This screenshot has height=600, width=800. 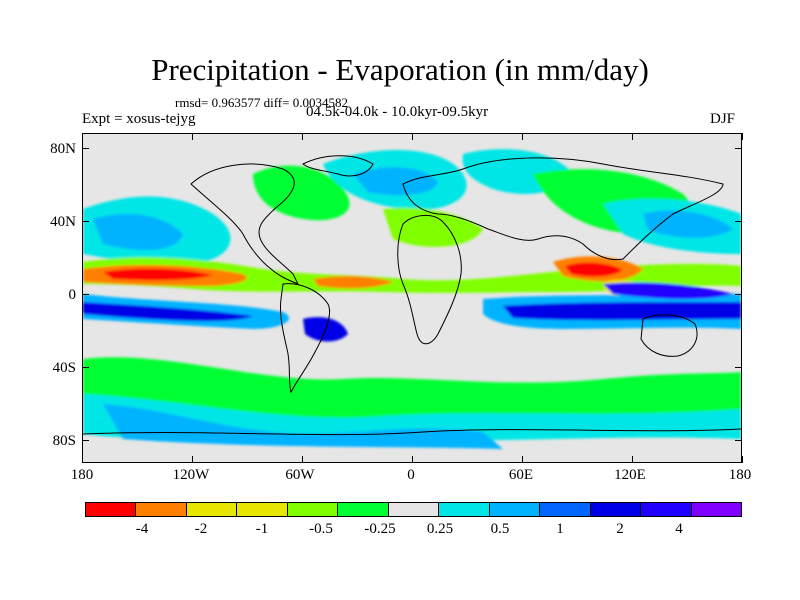 I want to click on y-tick-label: 0, so click(x=72, y=295).